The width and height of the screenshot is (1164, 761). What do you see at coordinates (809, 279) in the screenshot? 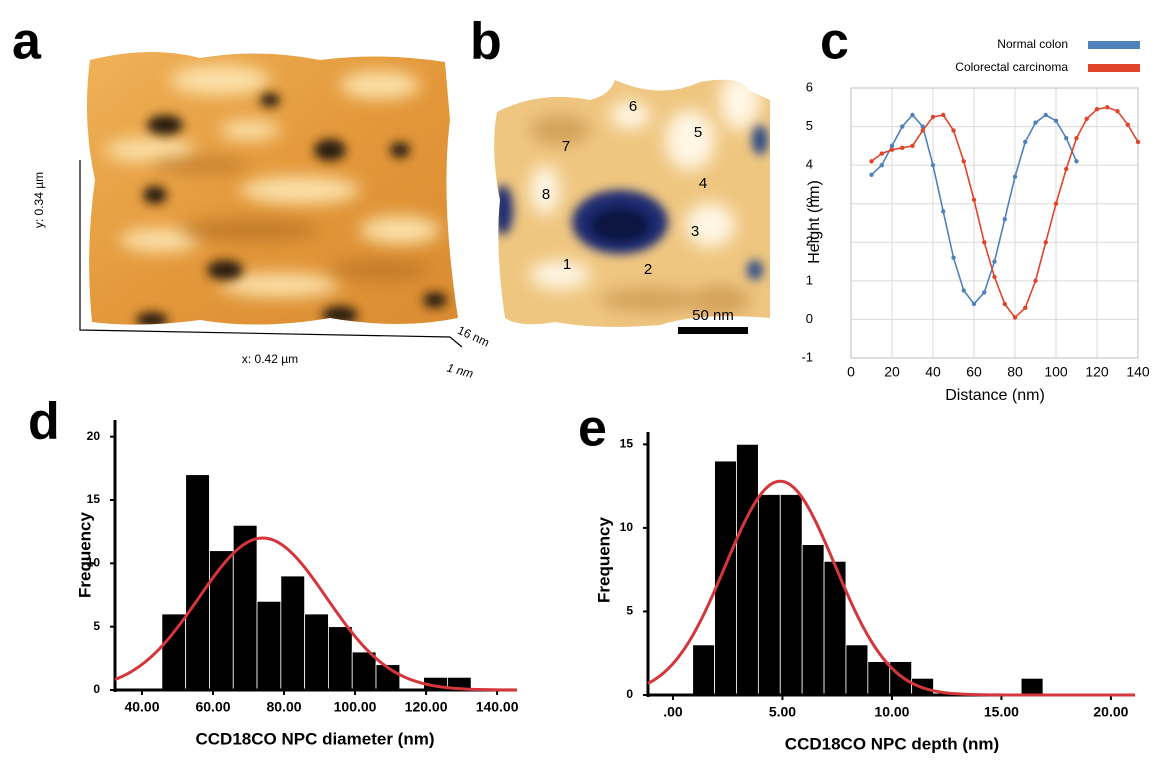
I see `y-tick-label: 1` at bounding box center [809, 279].